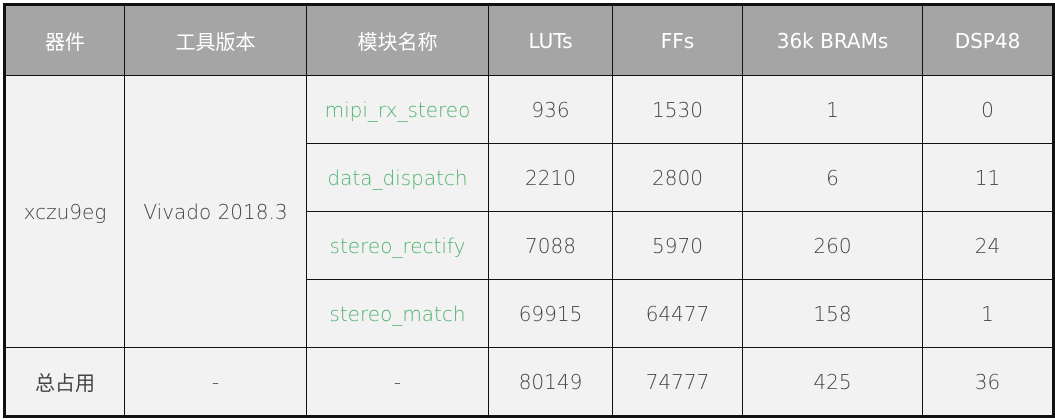 This screenshot has height=419, width=1055. What do you see at coordinates (550, 313) in the screenshot?
I see `luts-cell: 69915` at bounding box center [550, 313].